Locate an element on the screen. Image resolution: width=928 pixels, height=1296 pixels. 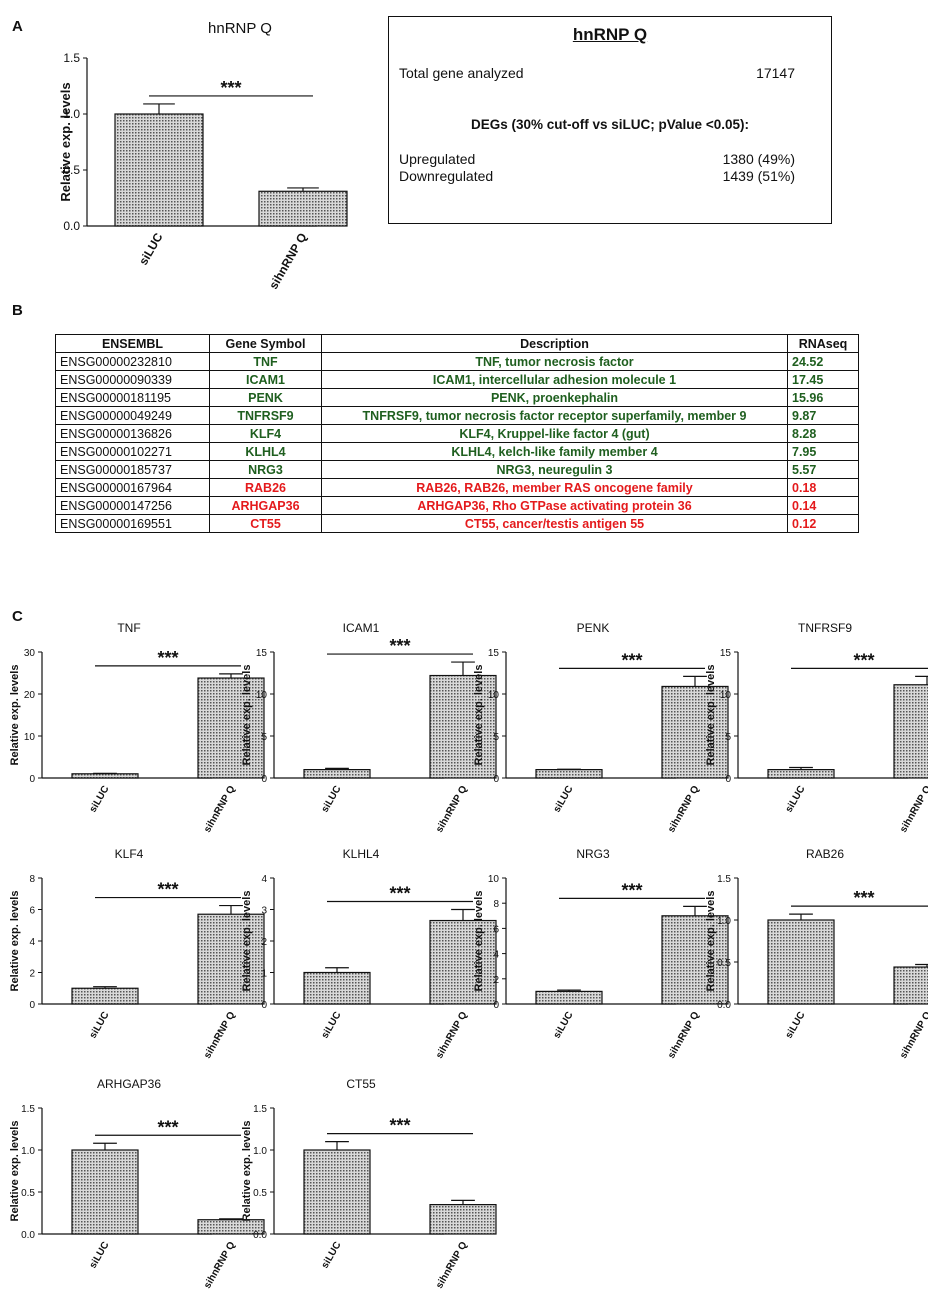
cell-description: KLHL4, kelch-like family member 4 is located at coordinates (554, 451).